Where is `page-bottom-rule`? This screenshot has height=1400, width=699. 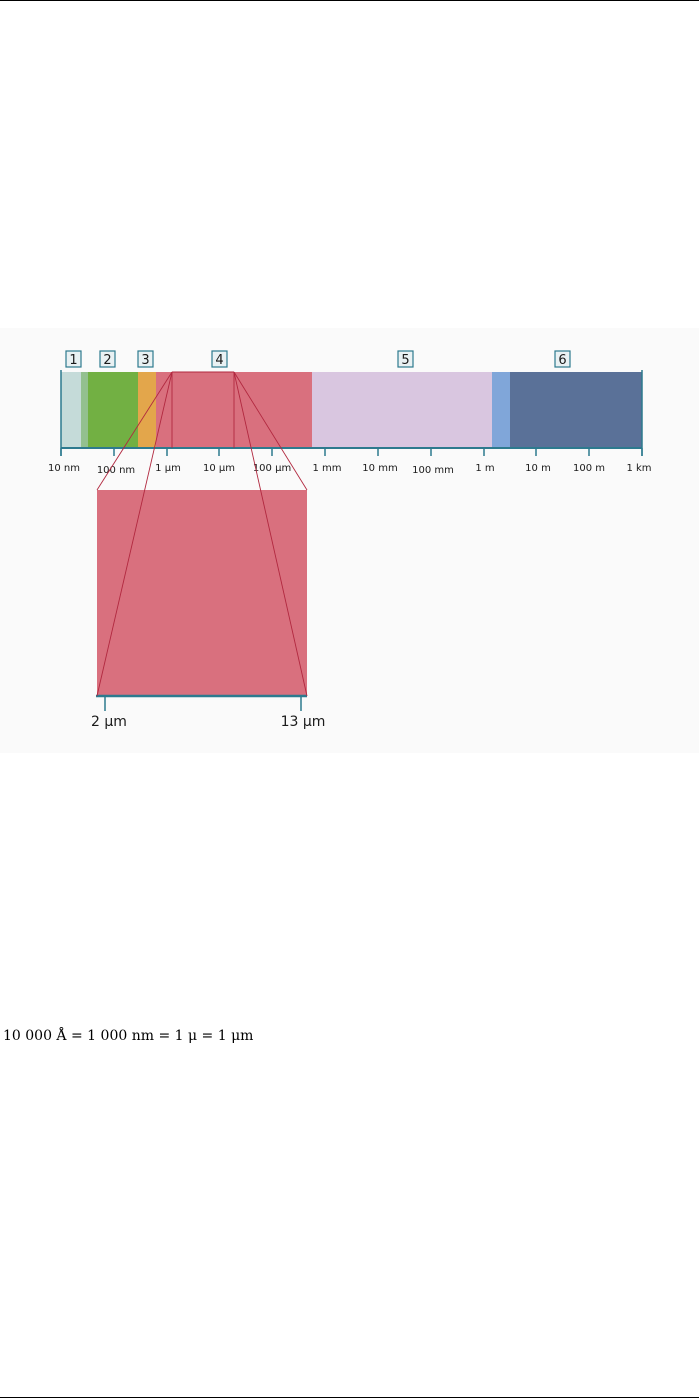
page-bottom-rule is located at coordinates (349, 1397).